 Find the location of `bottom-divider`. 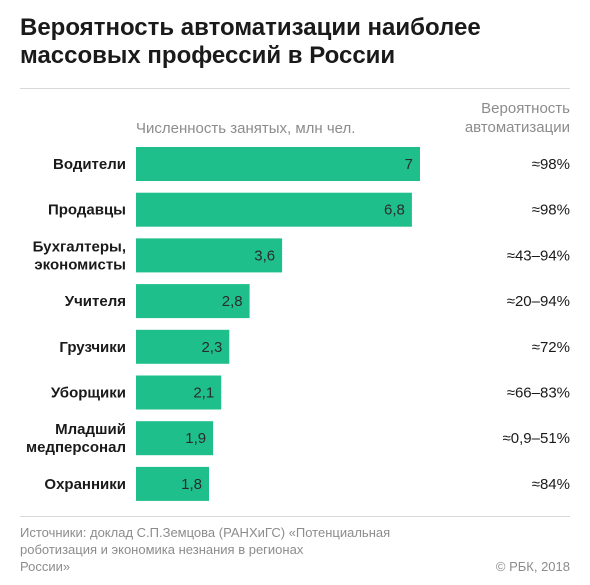

bottom-divider is located at coordinates (295, 516).